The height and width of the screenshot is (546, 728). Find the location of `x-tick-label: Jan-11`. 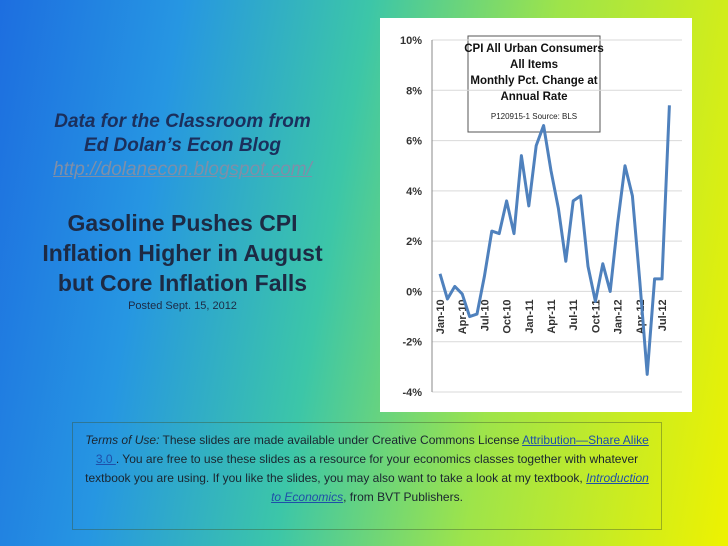

x-tick-label: Jan-11 is located at coordinates (530, 316).